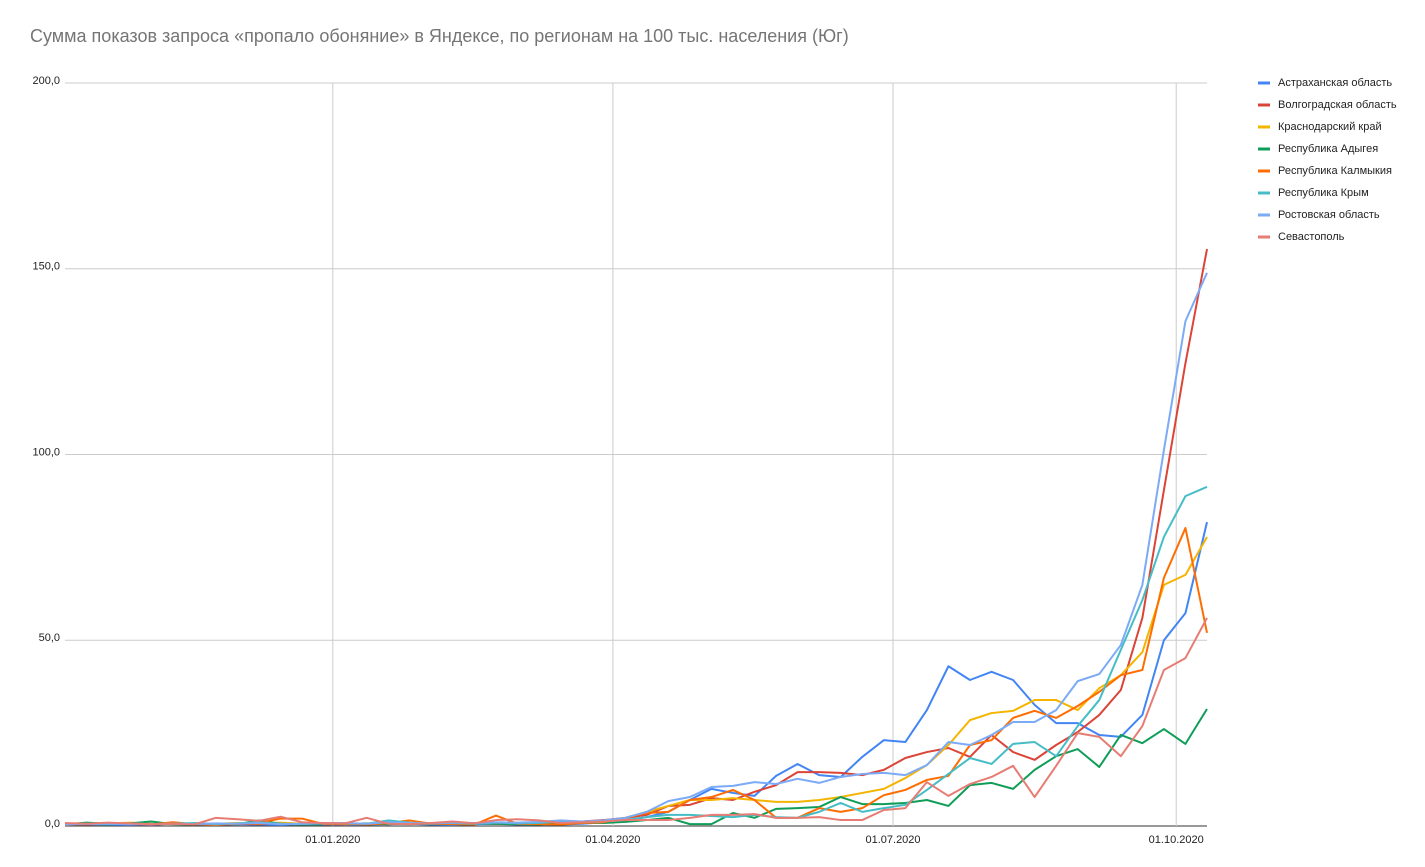 Image resolution: width=1425 pixels, height=867 pixels. Describe the element at coordinates (1337, 105) in the screenshot. I see `legend-label: Волгоградская область` at that location.